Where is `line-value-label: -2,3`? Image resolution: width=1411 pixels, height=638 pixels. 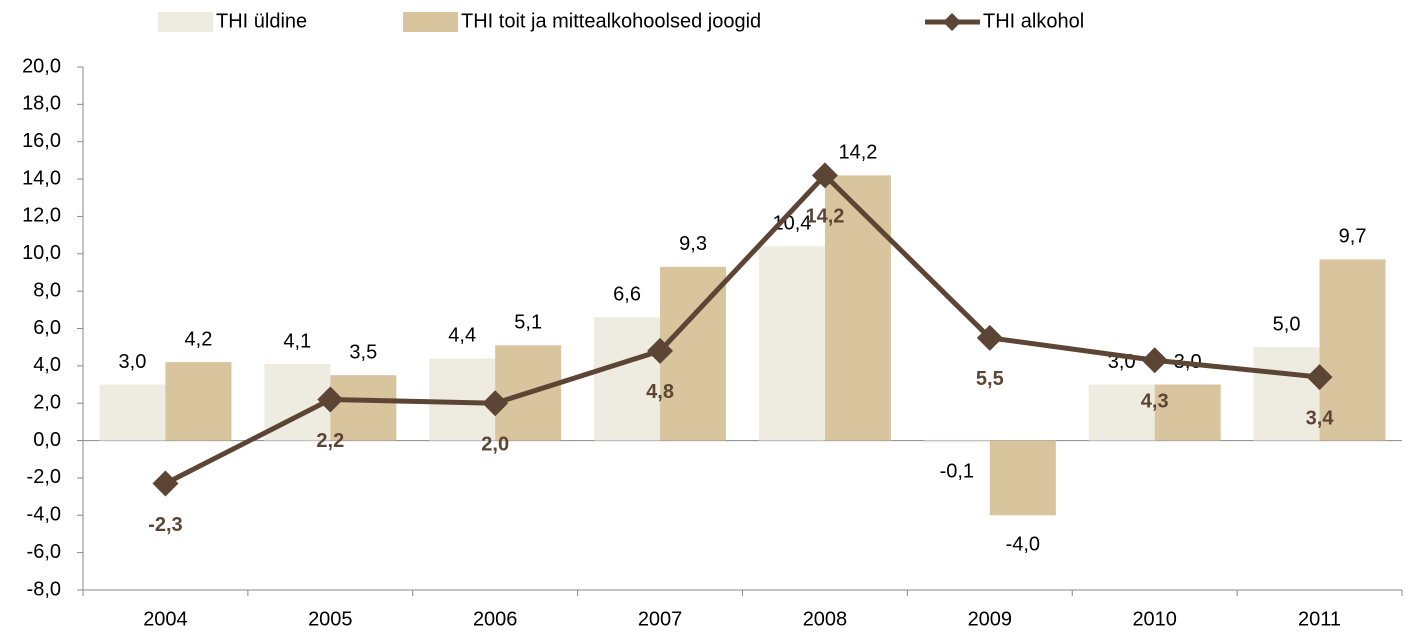
line-value-label: -2,3 is located at coordinates (165, 525).